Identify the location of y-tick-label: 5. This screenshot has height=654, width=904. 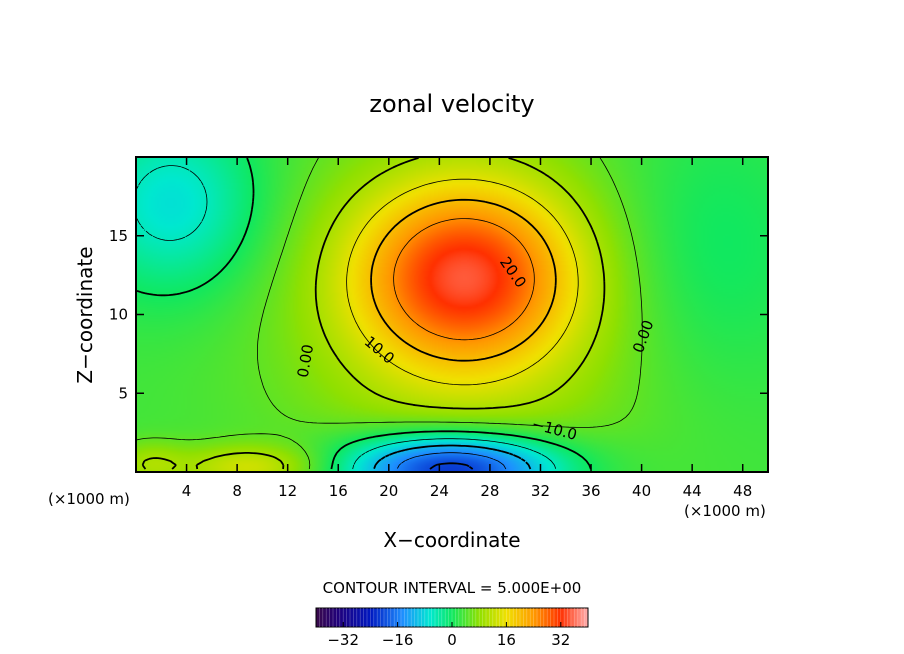
(123, 393).